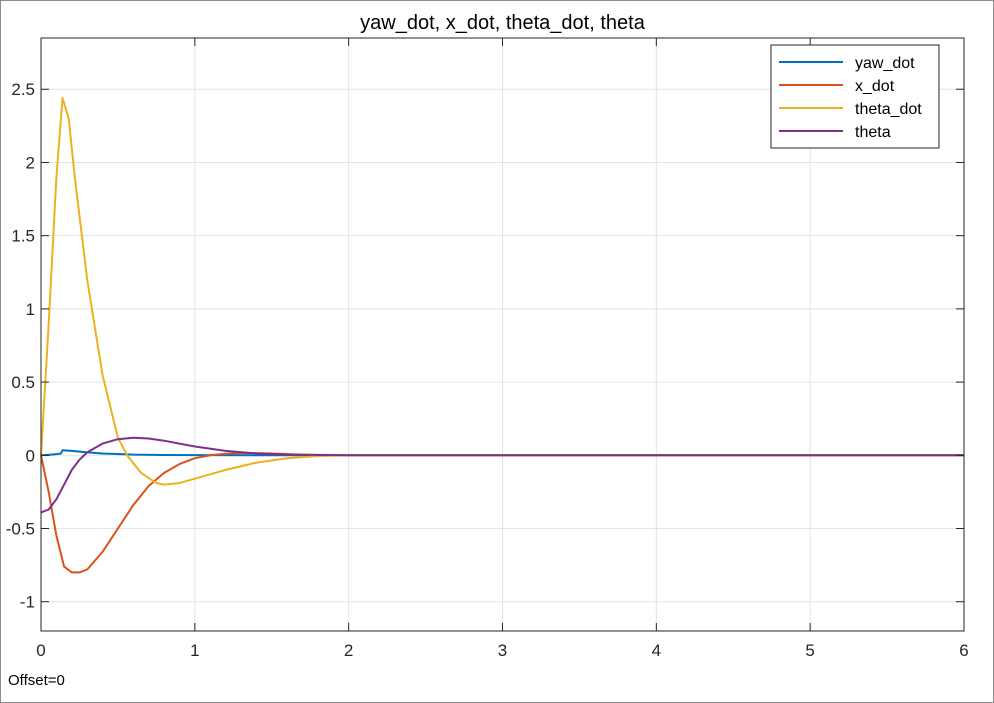  What do you see at coordinates (888, 109) in the screenshot?
I see `legend-label-theta-dot: theta_dot` at bounding box center [888, 109].